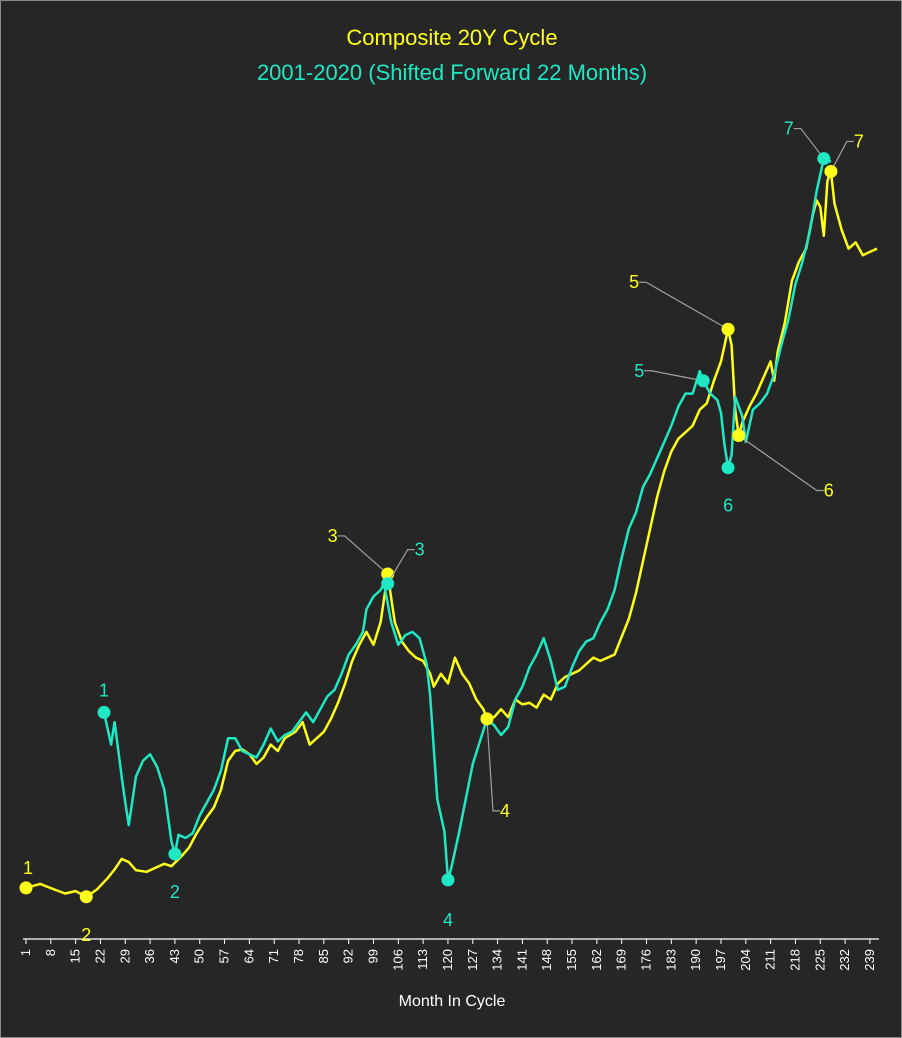 This screenshot has width=902, height=1038. What do you see at coordinates (452, 72) in the screenshot?
I see `chart-subtitle: 2001-2020 (Shifted Forward 22 Months)` at bounding box center [452, 72].